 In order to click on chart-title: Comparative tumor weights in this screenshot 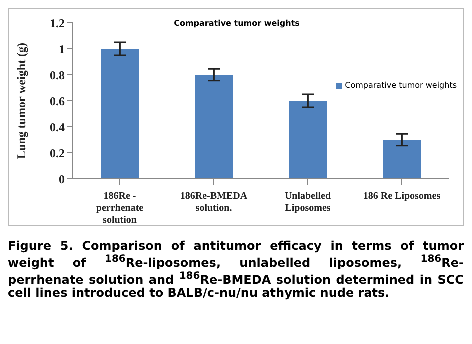, I will do `click(237, 23)`.